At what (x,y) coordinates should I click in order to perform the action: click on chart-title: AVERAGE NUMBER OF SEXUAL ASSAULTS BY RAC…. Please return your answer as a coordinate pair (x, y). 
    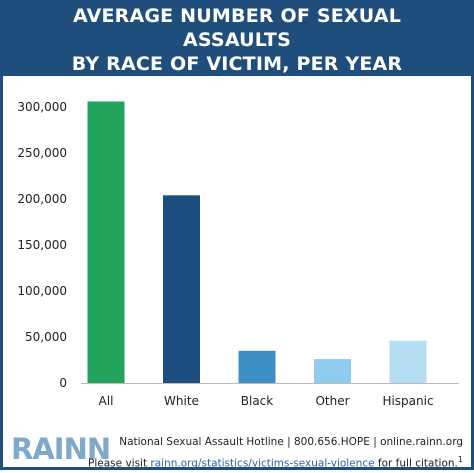
    Looking at the image, I should click on (237, 40).